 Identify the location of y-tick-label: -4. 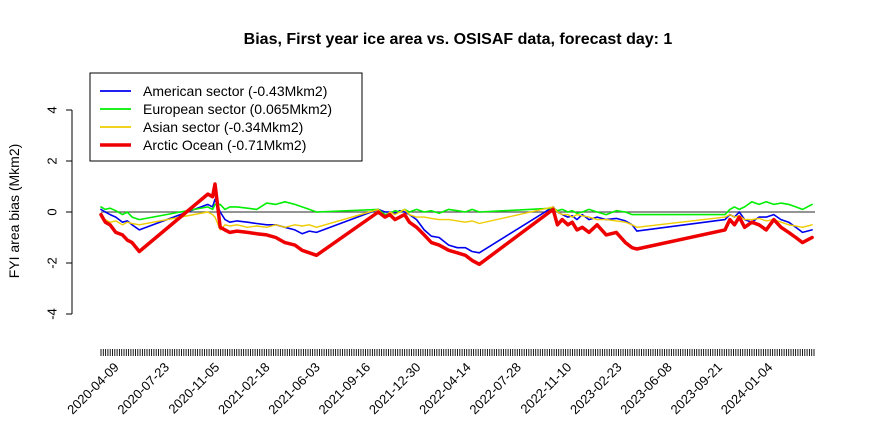
(52, 314).